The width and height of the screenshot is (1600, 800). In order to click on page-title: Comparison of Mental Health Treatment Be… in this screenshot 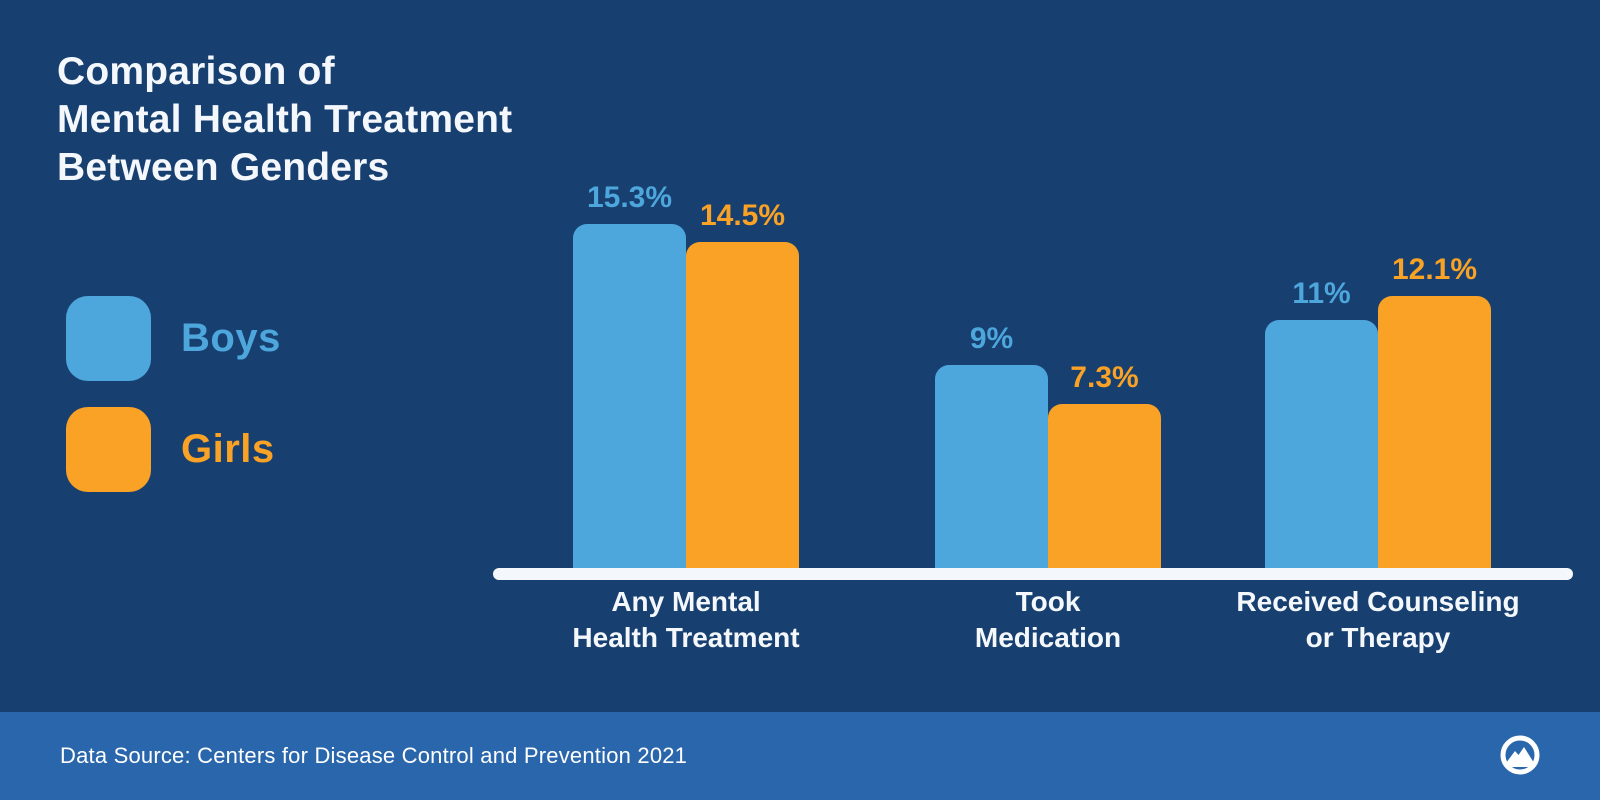, I will do `click(284, 120)`.